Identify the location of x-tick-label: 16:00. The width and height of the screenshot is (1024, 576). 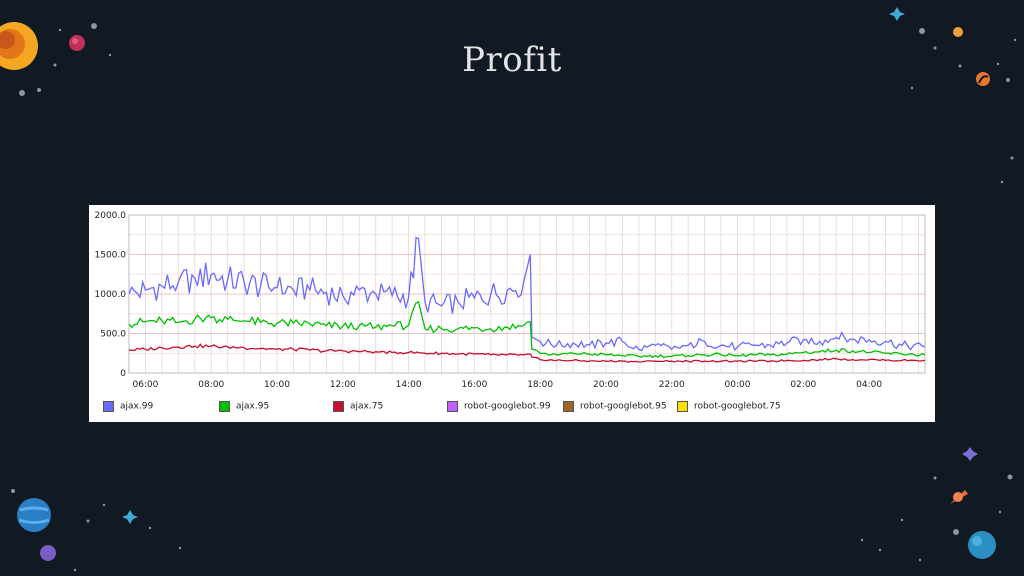
(474, 385).